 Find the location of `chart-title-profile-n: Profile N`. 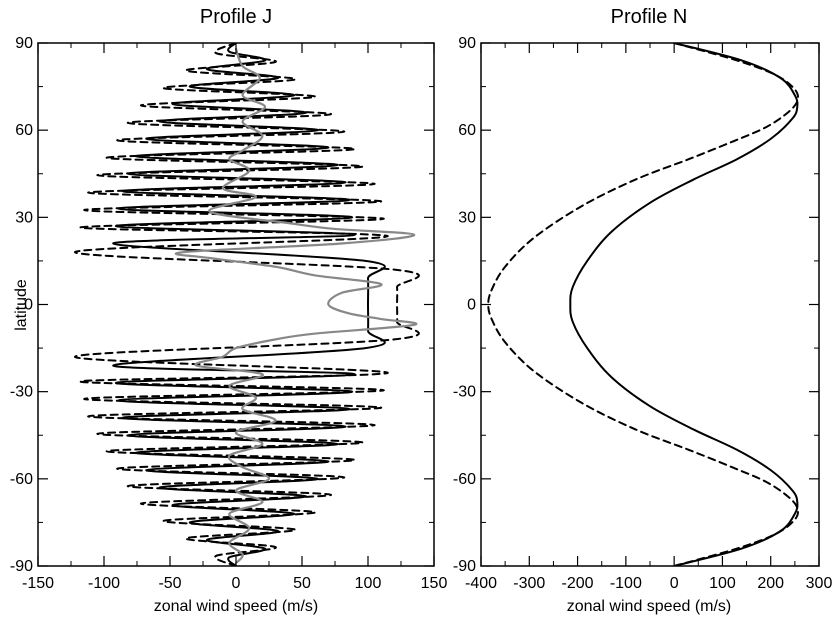

chart-title-profile-n: Profile N is located at coordinates (649, 17).